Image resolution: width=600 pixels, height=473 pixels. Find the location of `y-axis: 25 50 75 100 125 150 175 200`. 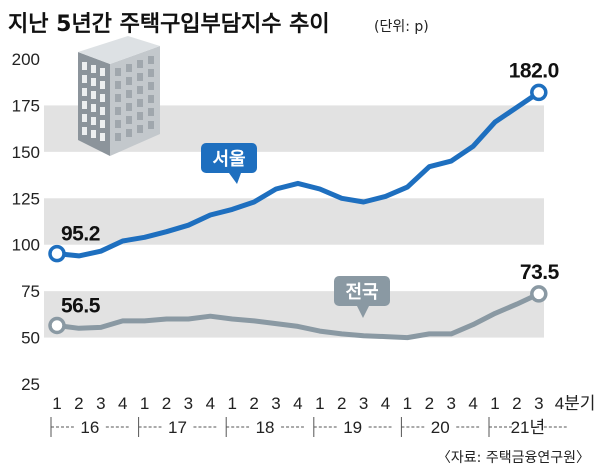

y-axis: 25 50 75 100 125 150 175 200 is located at coordinates (26, 222).